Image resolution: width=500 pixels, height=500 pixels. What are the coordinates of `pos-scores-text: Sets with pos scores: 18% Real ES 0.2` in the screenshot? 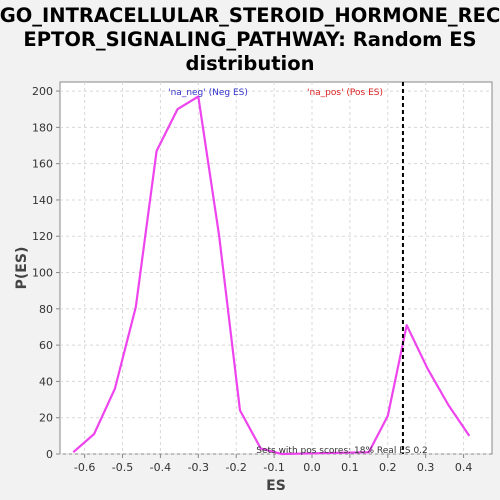 It's located at (342, 451).